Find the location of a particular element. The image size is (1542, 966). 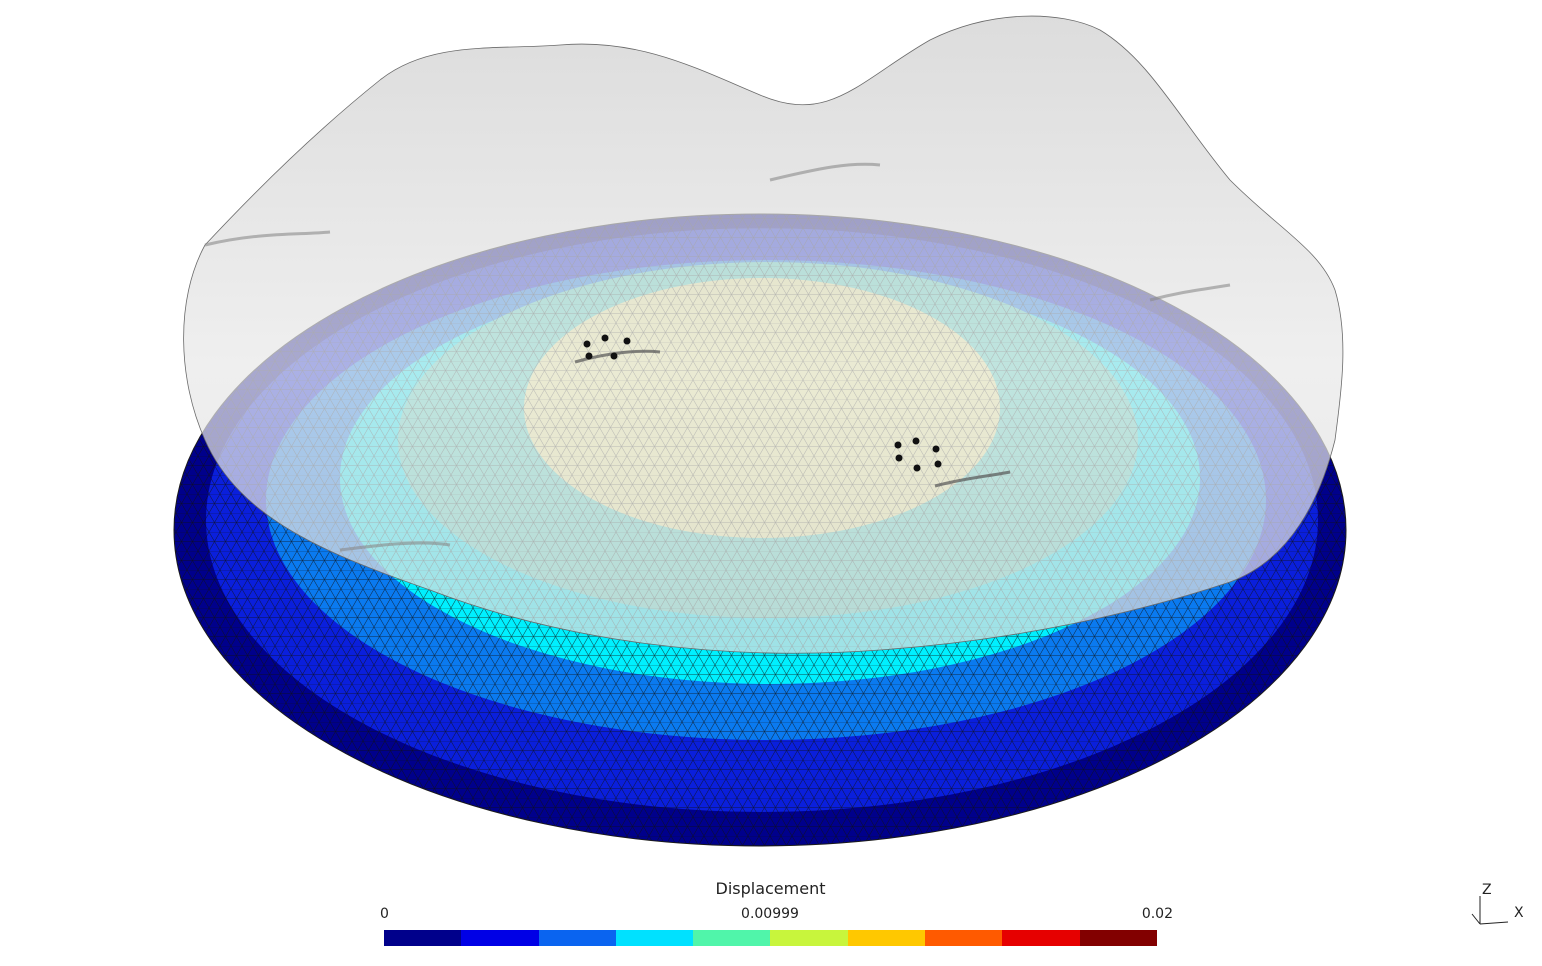

legend-min-label: 0 is located at coordinates (384, 914).